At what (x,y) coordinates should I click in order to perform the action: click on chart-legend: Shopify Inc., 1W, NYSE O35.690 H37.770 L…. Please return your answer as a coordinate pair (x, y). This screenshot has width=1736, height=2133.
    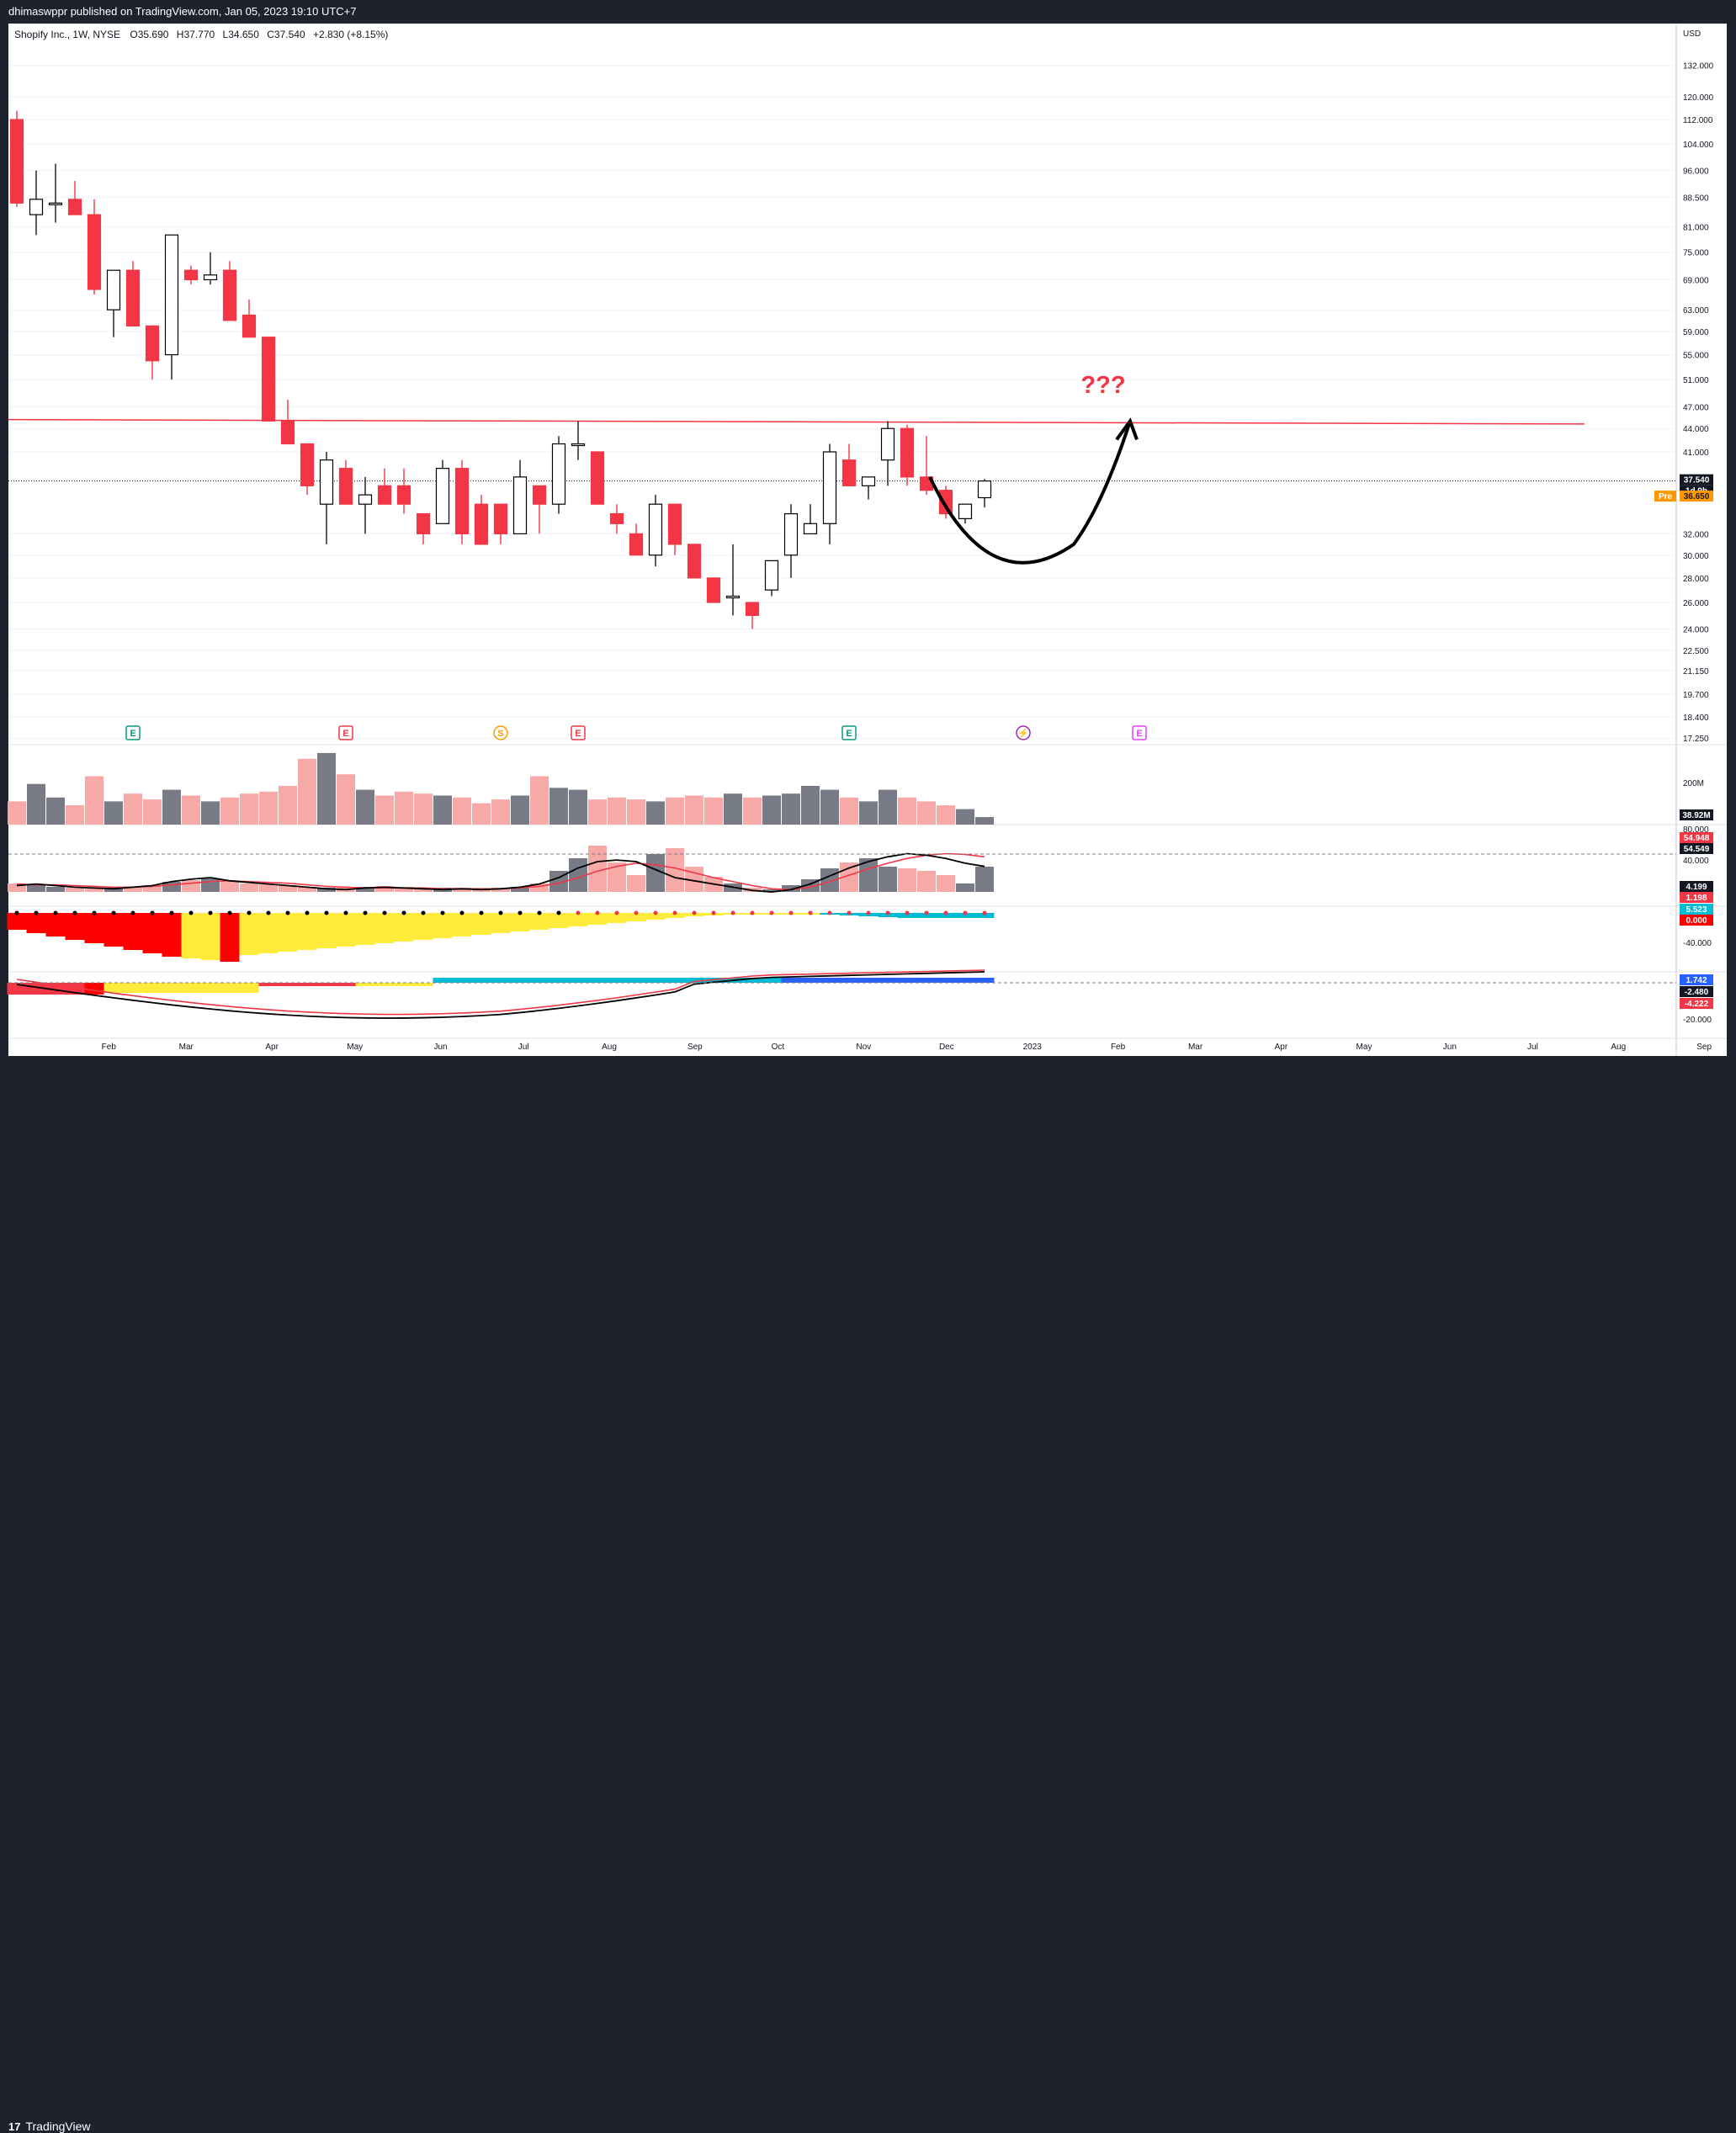
    Looking at the image, I should click on (201, 35).